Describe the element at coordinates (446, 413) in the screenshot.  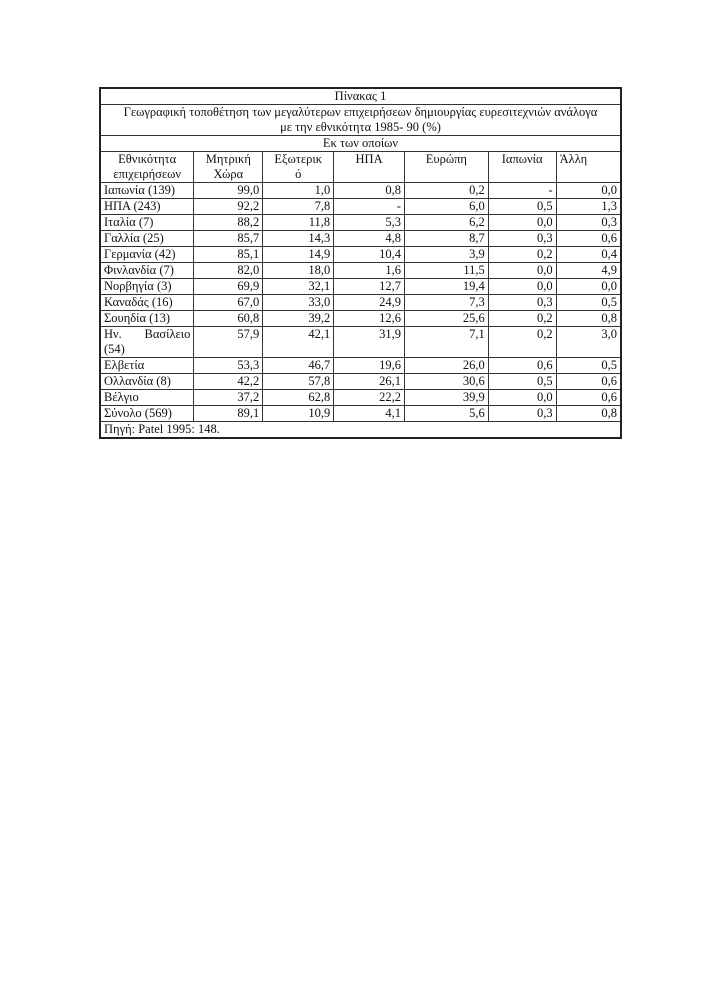
I see `cell-value: 5,6` at that location.